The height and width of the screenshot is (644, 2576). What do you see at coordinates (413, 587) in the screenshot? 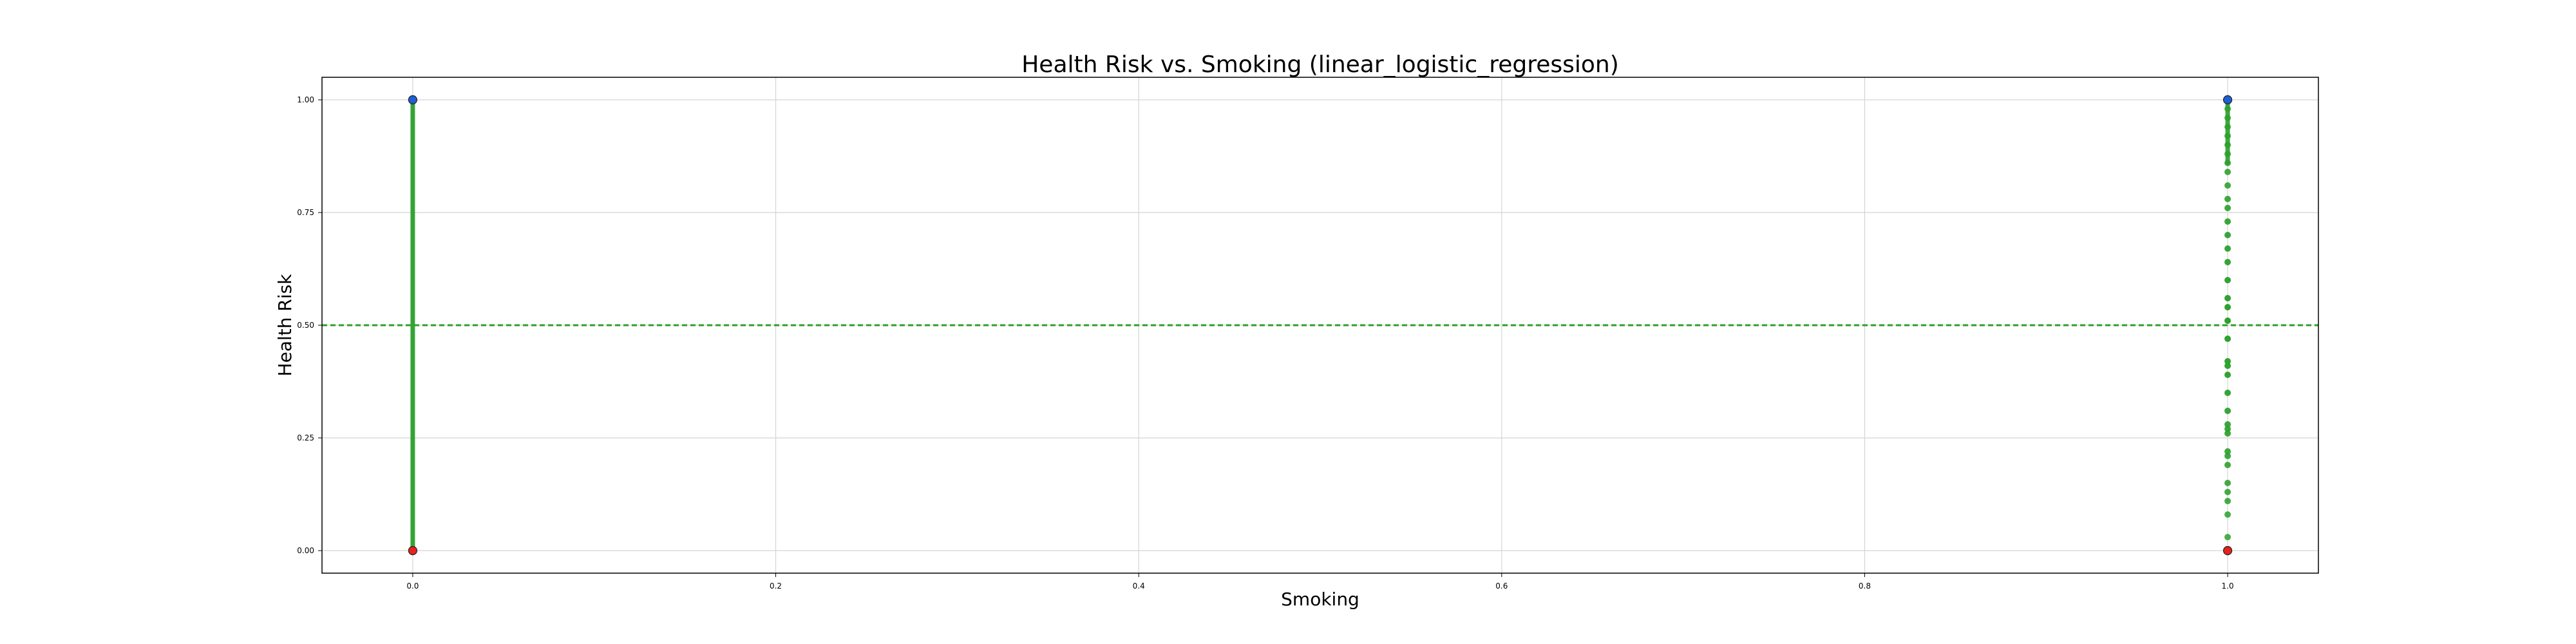
I see `x-tick-label: 0.0` at bounding box center [413, 587].